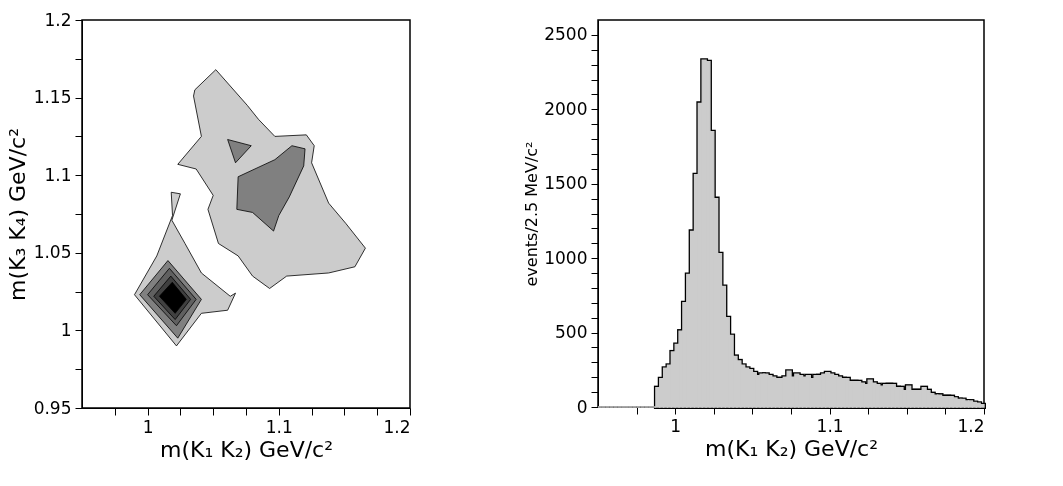  I want to click on y-tick-label: 0, so click(582, 406).